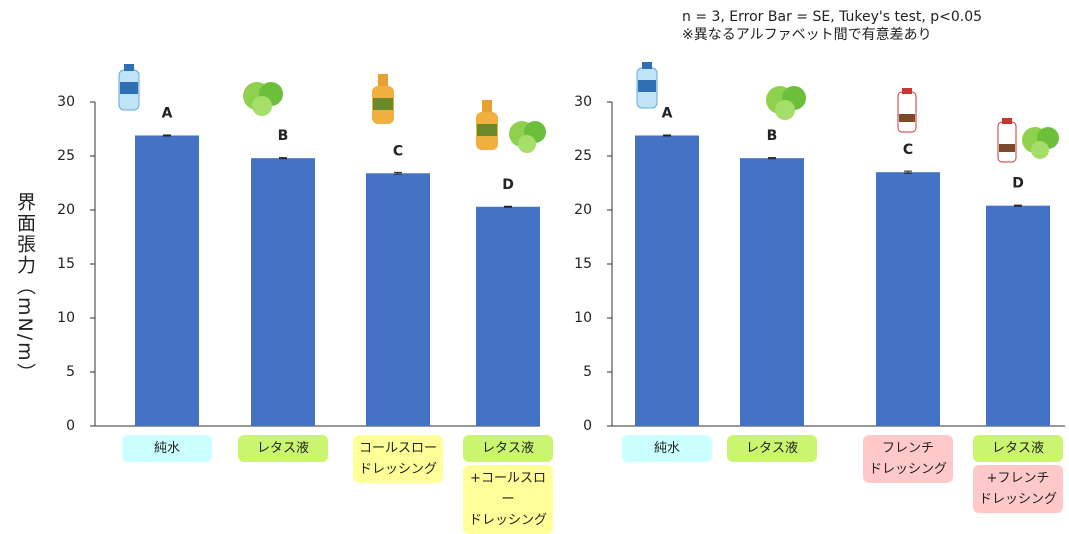 This screenshot has height=534, width=1069. What do you see at coordinates (398, 459) in the screenshot?
I see `category-label: コールスロー ドレッシング` at bounding box center [398, 459].